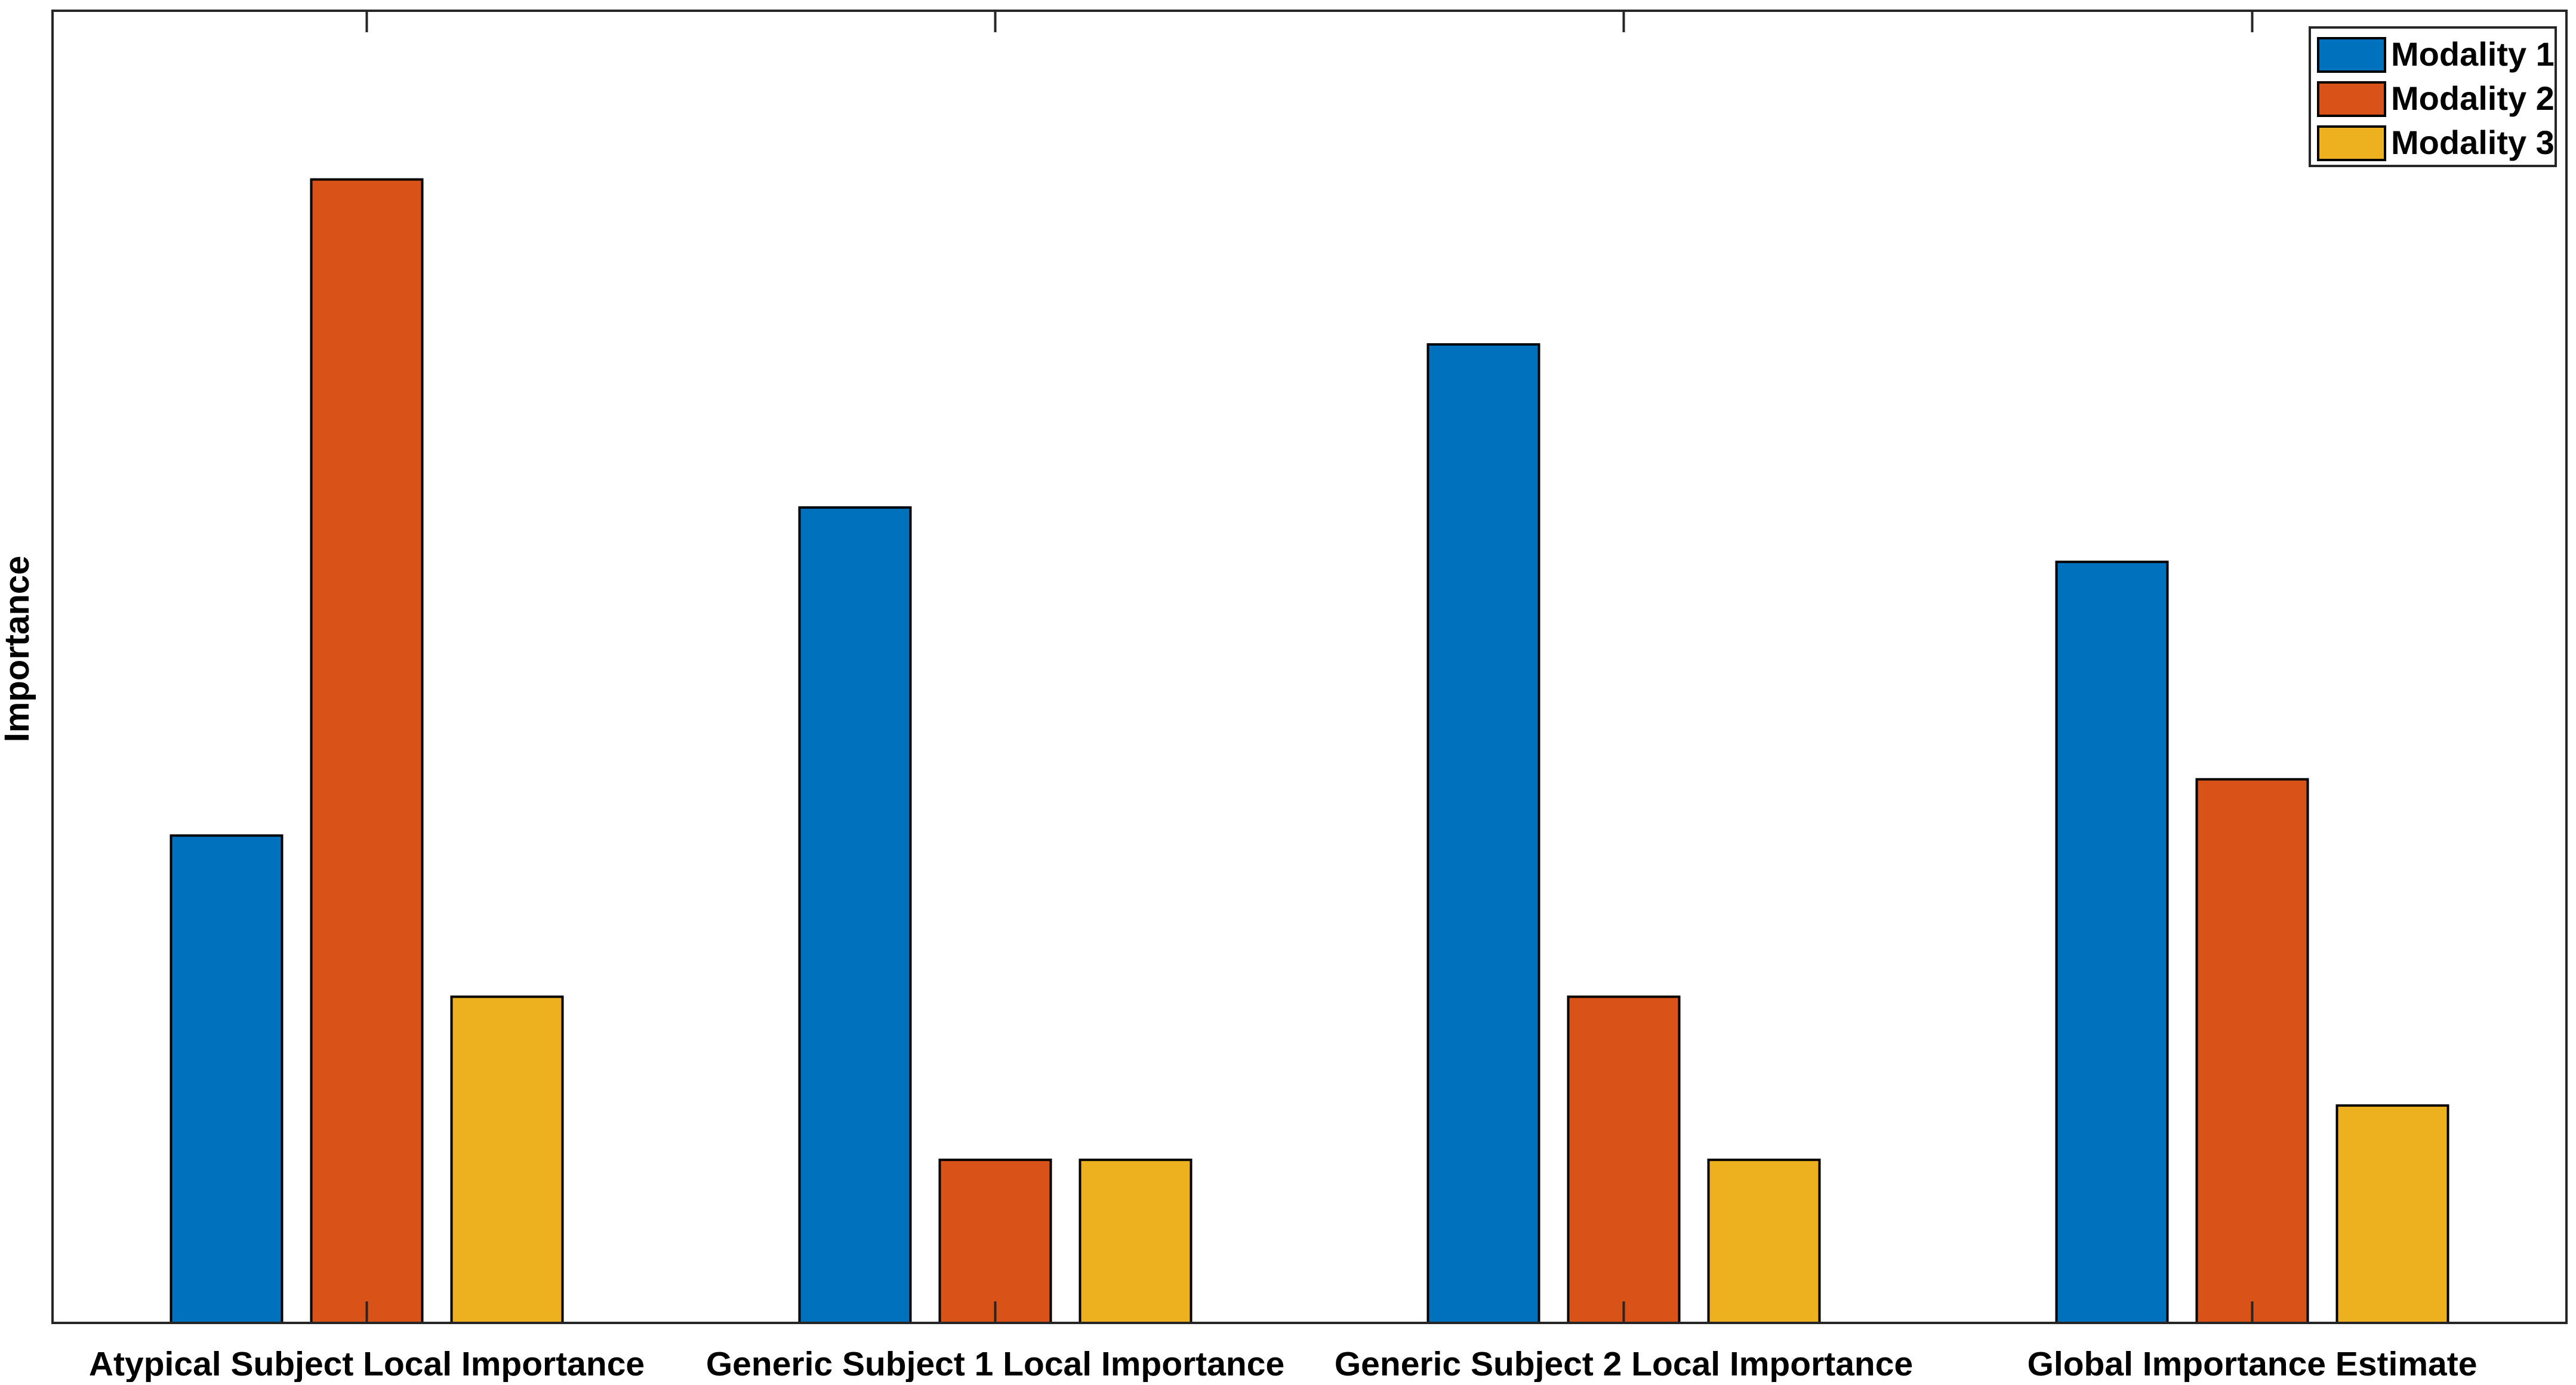 Image resolution: width=2576 pixels, height=1385 pixels. What do you see at coordinates (995, 1363) in the screenshot?
I see `x-tick-label: Generic Subject 1 Local Importance` at bounding box center [995, 1363].